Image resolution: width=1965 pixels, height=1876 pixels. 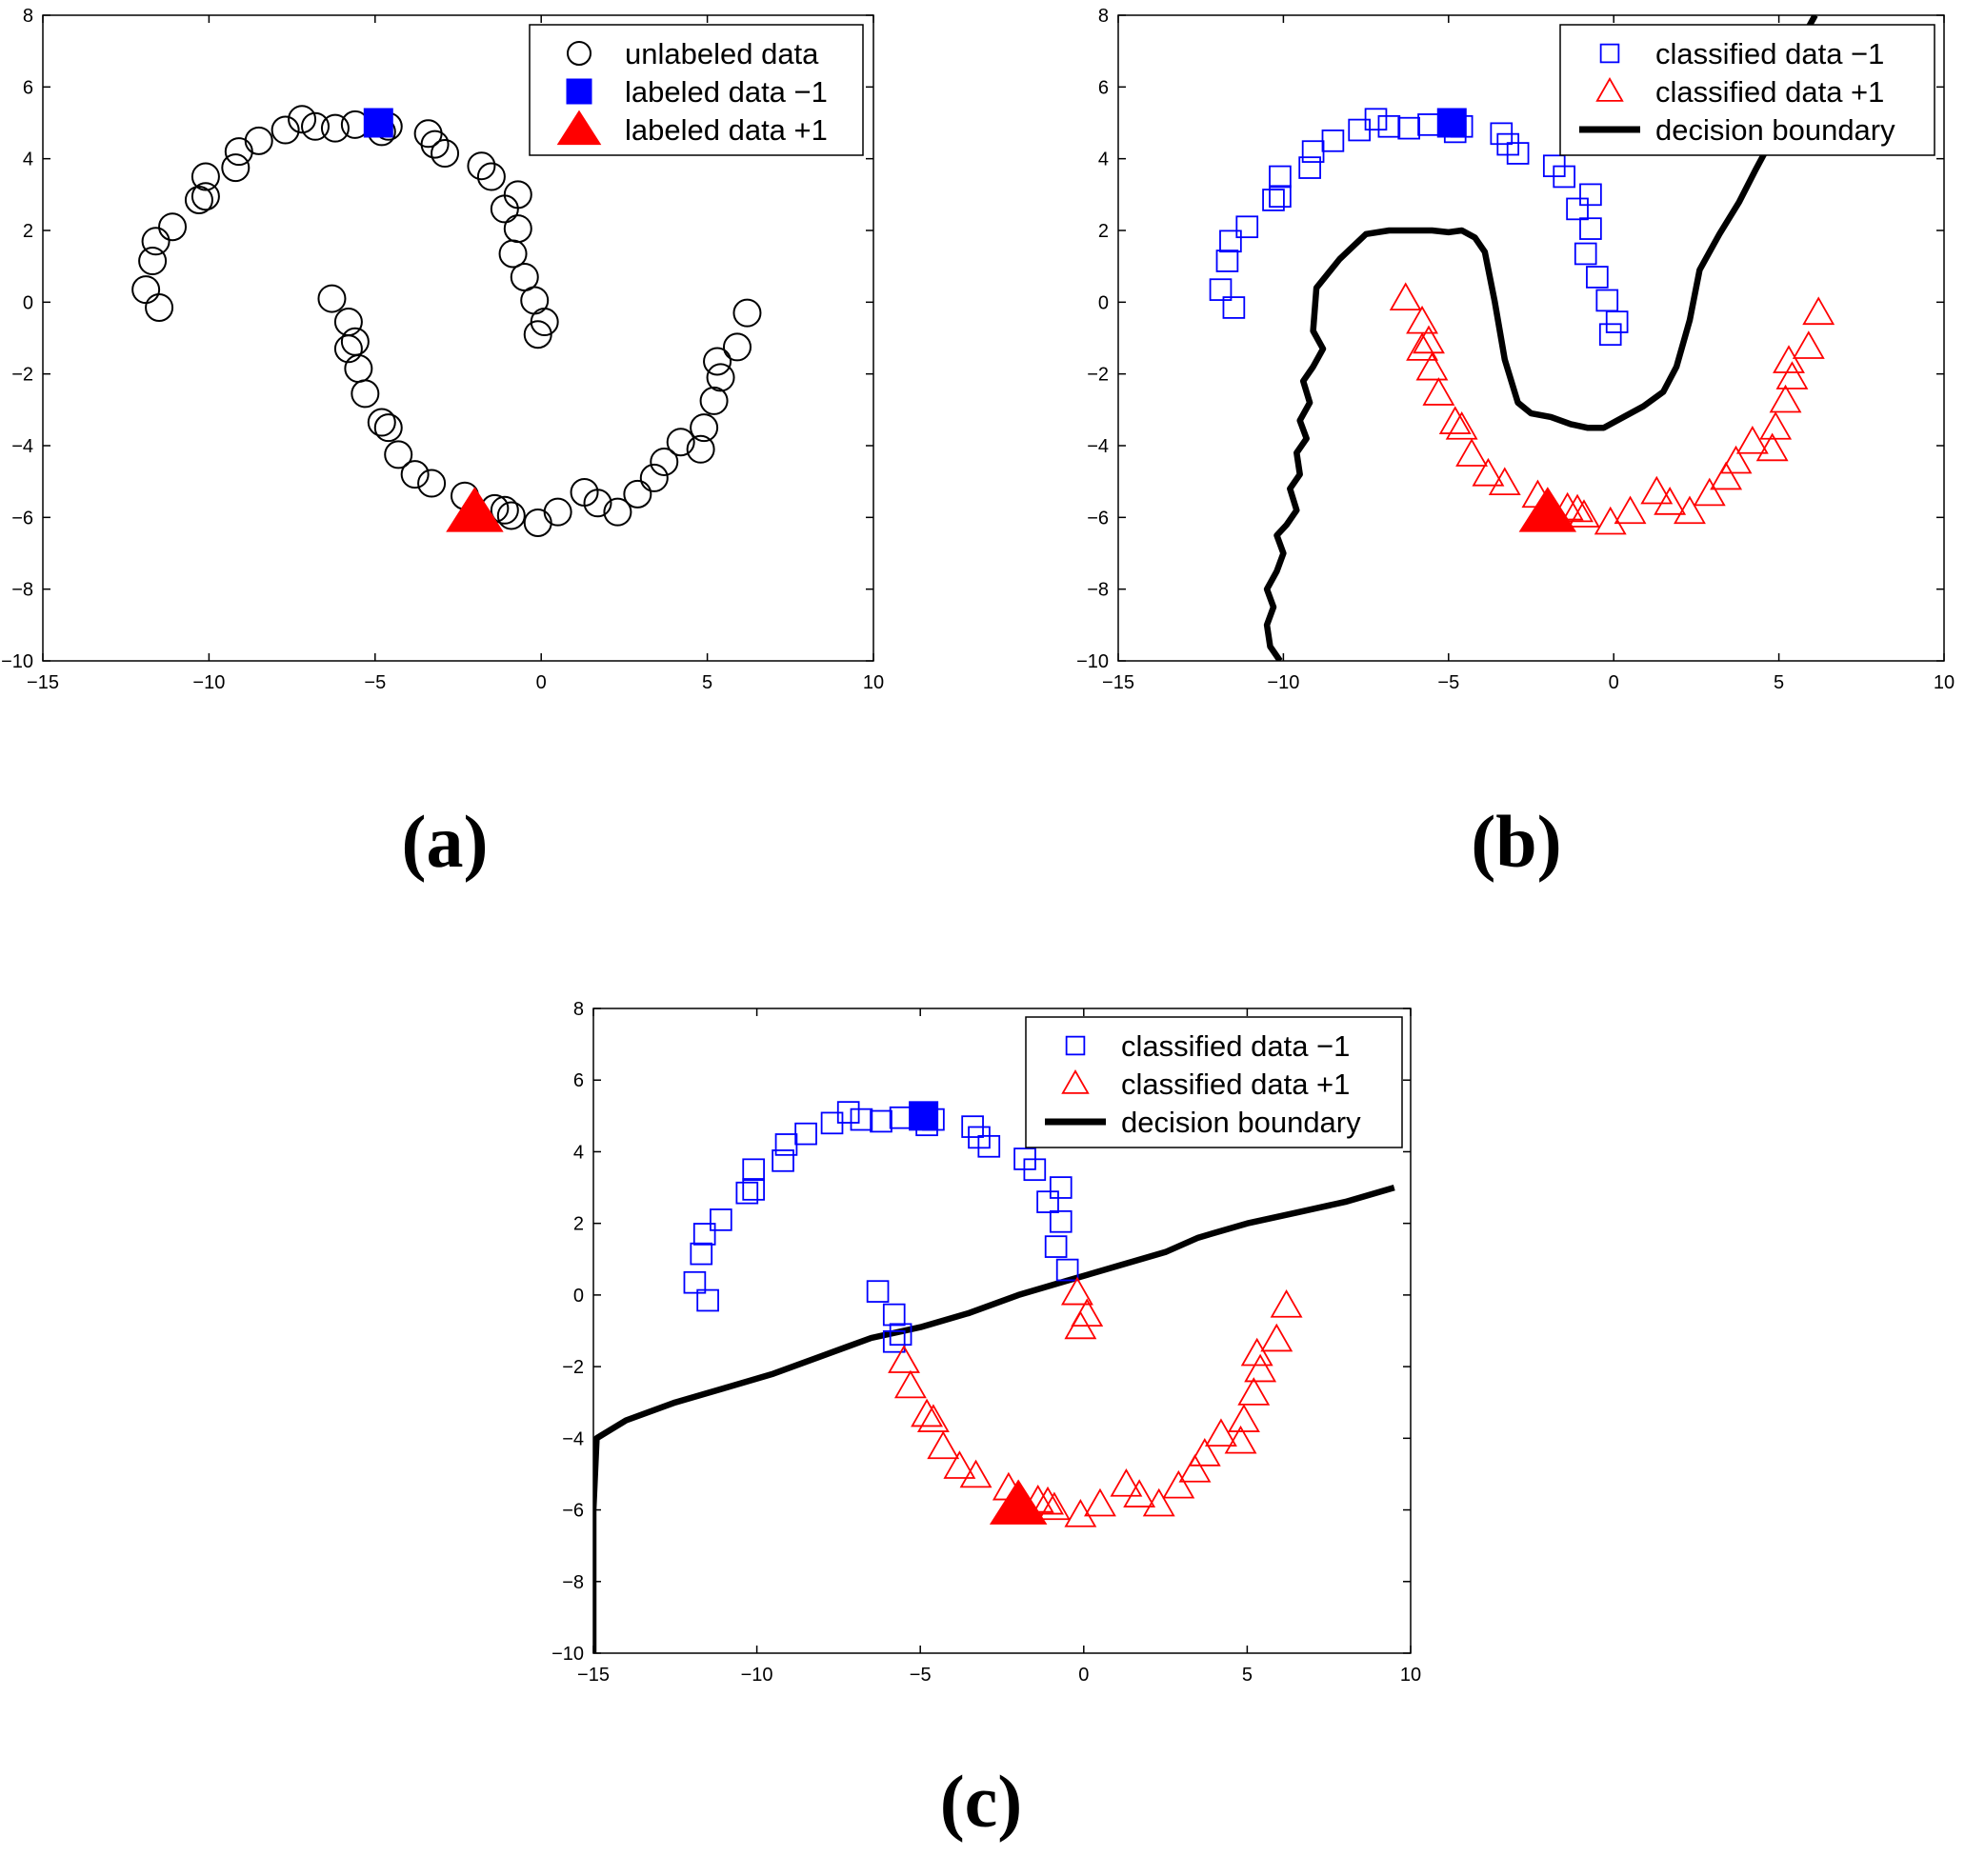 What do you see at coordinates (567, 1654) in the screenshot?
I see `y-tick-label: −10` at bounding box center [567, 1654].